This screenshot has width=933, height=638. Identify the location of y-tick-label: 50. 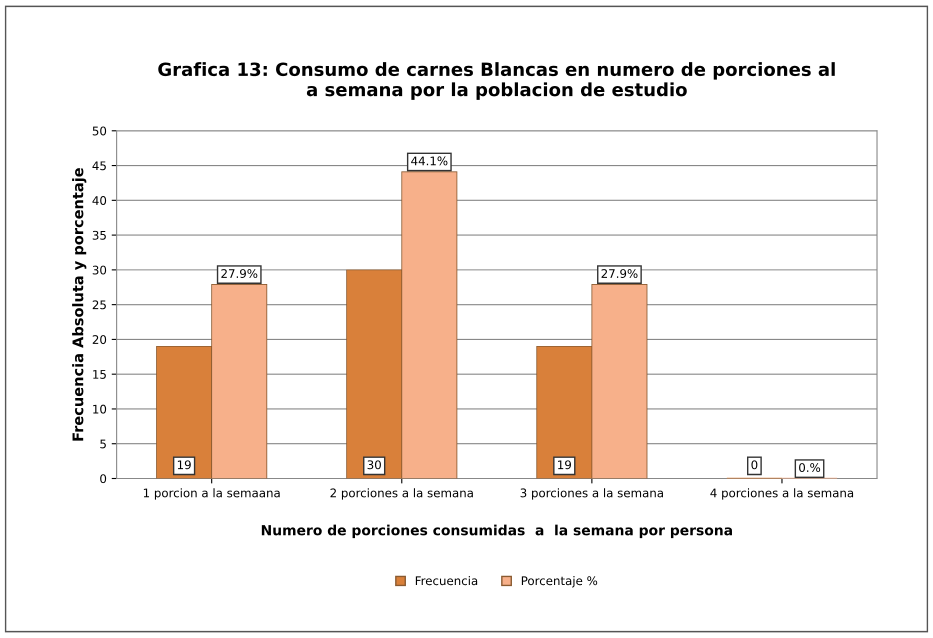
(99, 131).